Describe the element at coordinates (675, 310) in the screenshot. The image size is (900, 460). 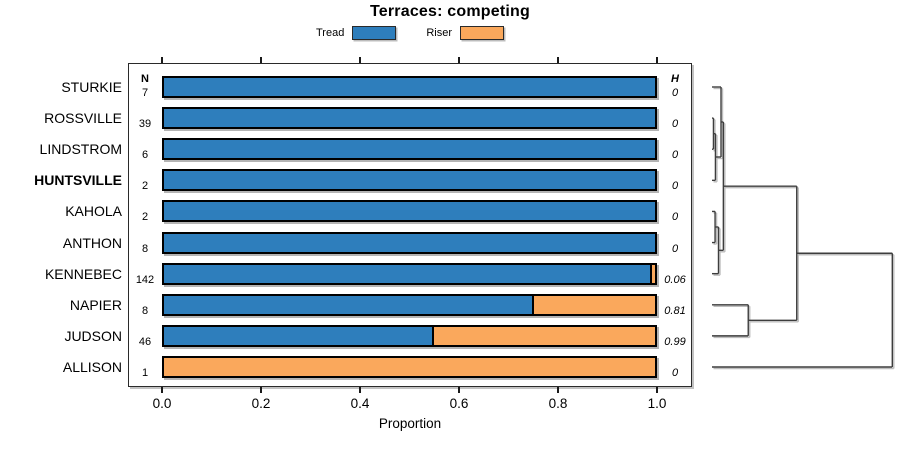
I see `h-value: 0.81` at that location.